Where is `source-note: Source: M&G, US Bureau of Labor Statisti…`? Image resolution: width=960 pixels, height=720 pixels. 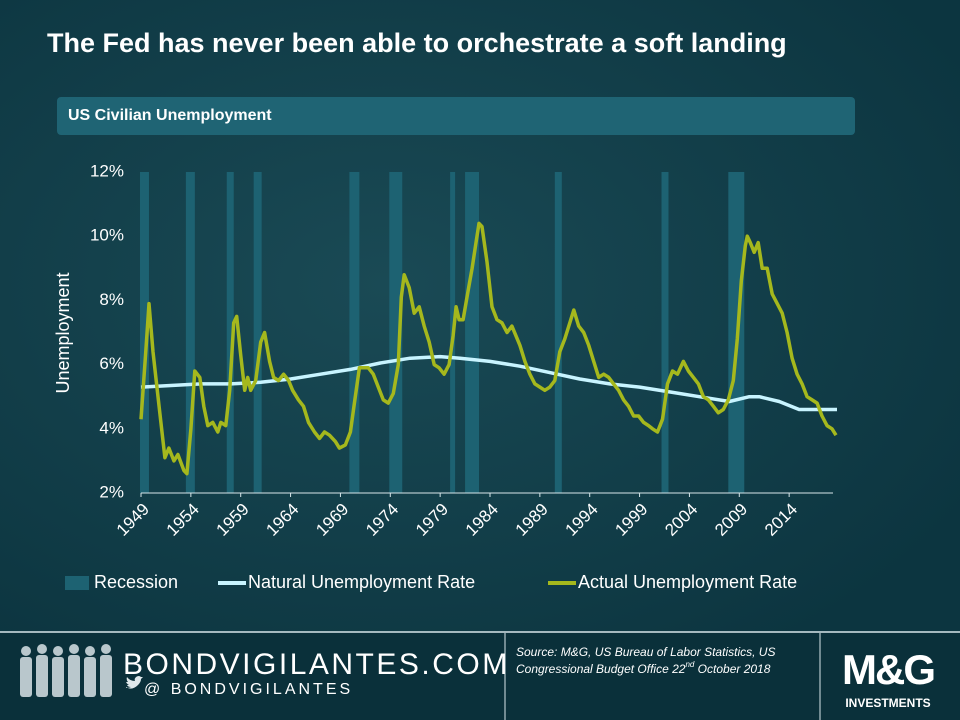 source-note: Source: M&G, US Bureau of Labor Statisti… is located at coordinates (645, 652).